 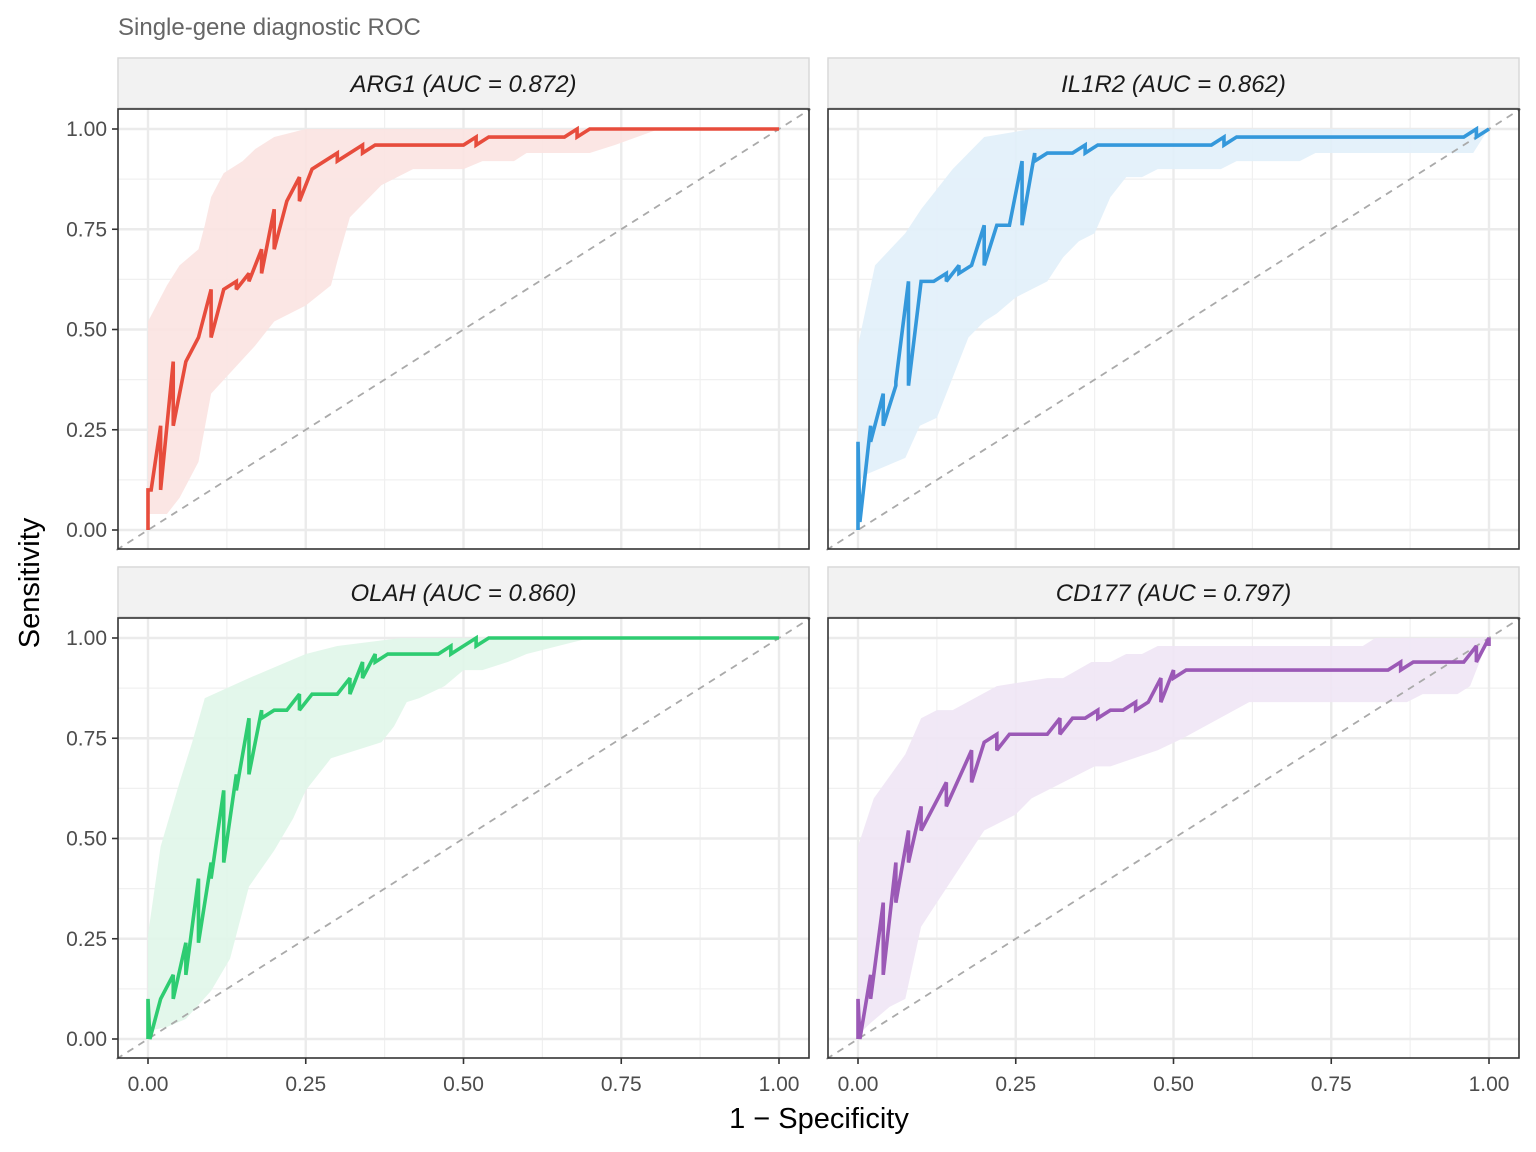 I want to click on facet-strip-label: ARG1 (AUC = 0.872), so click(x=462, y=84).